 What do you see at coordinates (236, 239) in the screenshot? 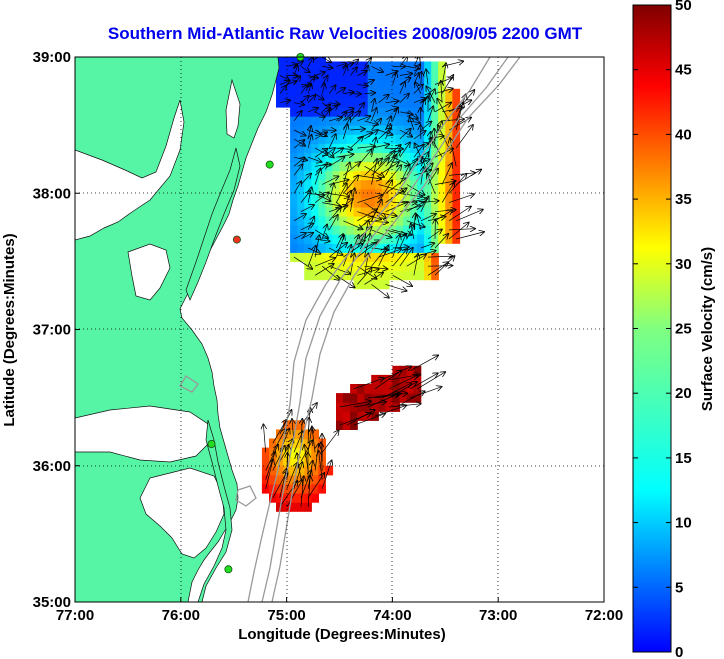
I see `radar-site-marker-inactive` at bounding box center [236, 239].